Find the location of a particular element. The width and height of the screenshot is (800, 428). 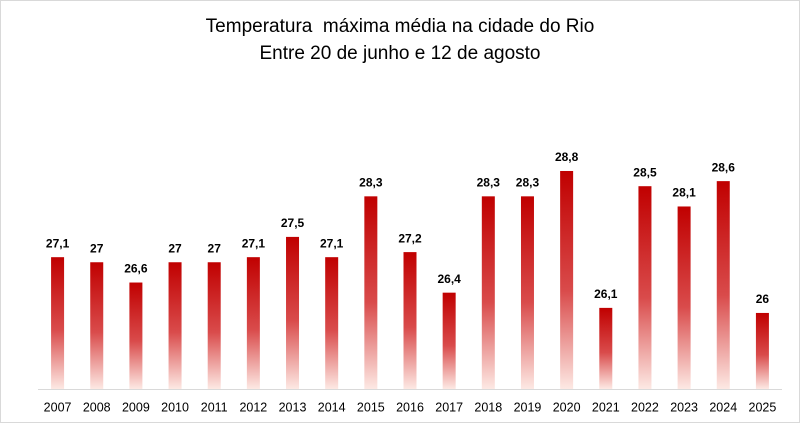

x-tick-label: 2024 is located at coordinates (723, 407).